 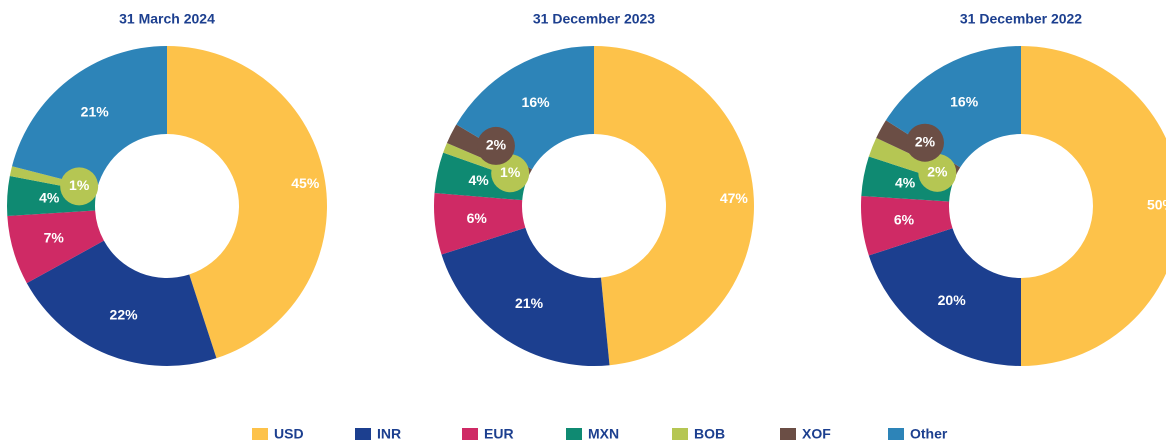 I want to click on chart-title: 31 December 2023, so click(x=594, y=19).